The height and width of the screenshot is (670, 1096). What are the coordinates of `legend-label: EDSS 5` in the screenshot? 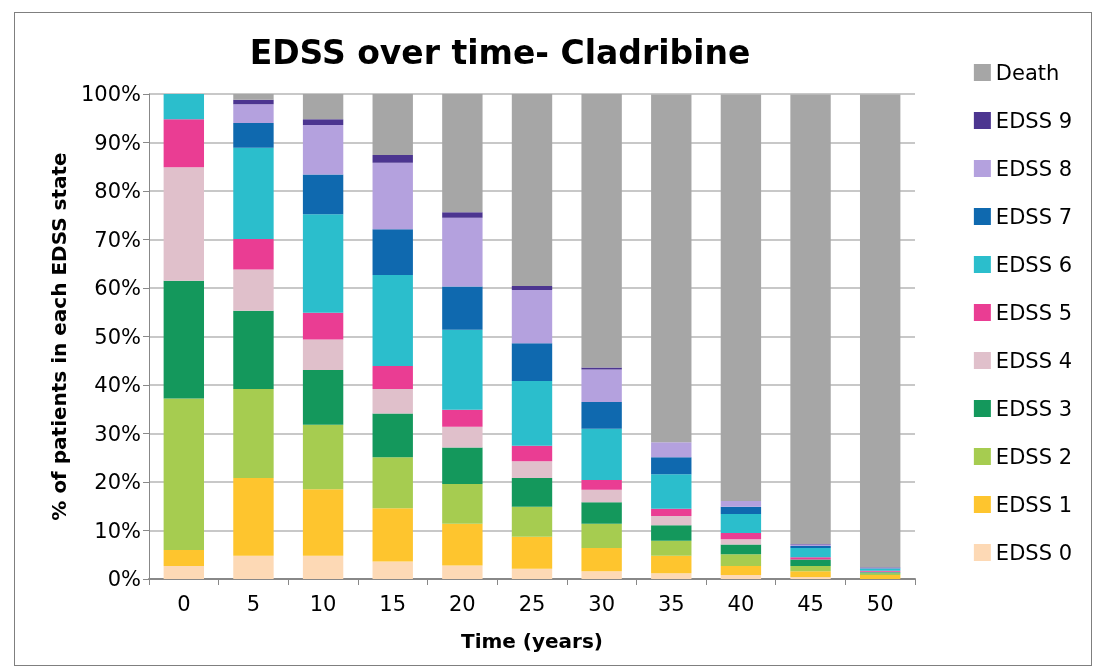 It's located at (1034, 312).